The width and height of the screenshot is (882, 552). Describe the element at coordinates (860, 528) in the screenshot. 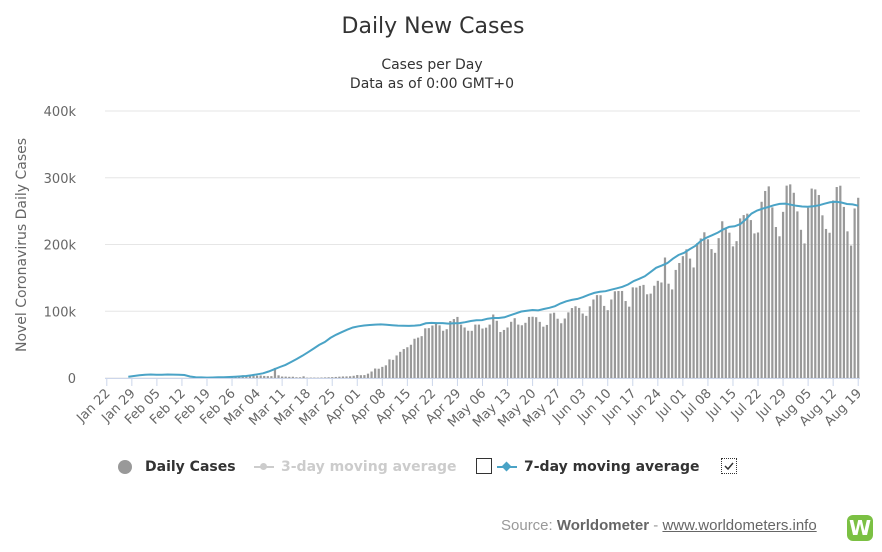

I see `worldometer-logo-icon: W` at that location.